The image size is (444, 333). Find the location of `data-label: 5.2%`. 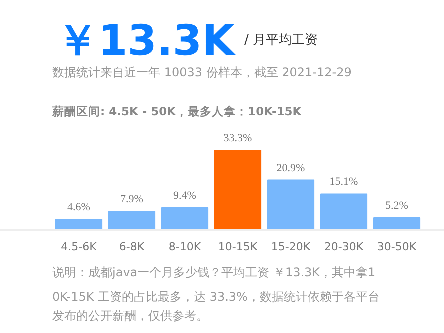

data-label: 5.2% is located at coordinates (397, 206).